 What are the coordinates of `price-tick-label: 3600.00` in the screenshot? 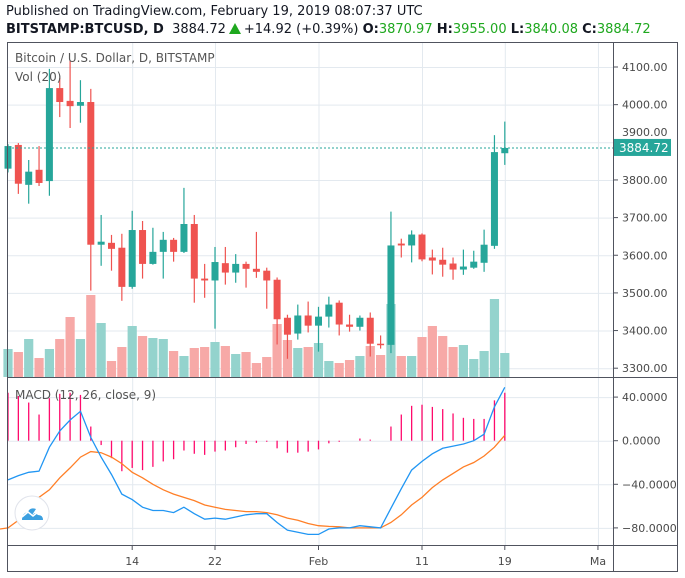 It's located at (645, 255).